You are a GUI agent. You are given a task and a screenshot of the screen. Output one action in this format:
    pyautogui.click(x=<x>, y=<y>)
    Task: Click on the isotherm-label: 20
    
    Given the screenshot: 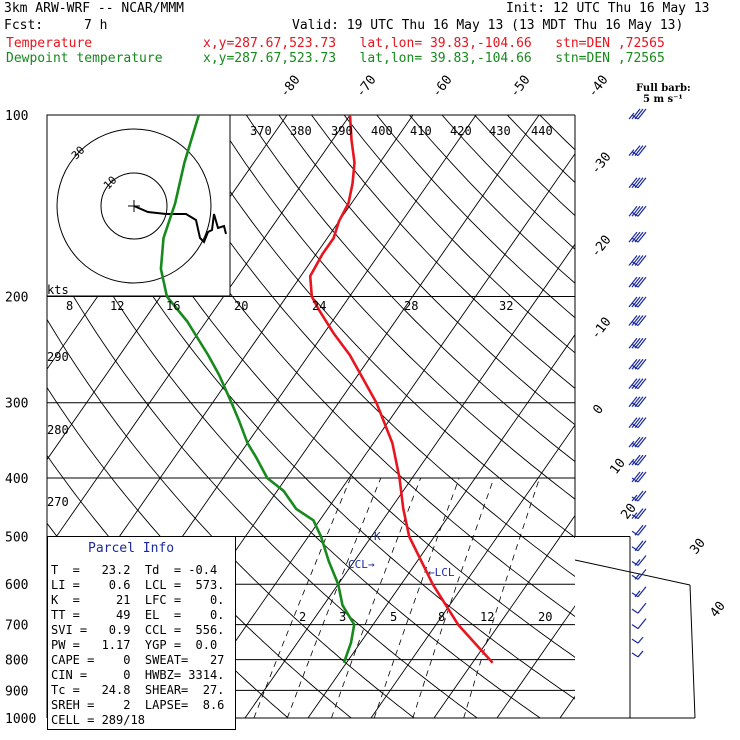 What is the action you would take?
    pyautogui.click(x=628, y=512)
    